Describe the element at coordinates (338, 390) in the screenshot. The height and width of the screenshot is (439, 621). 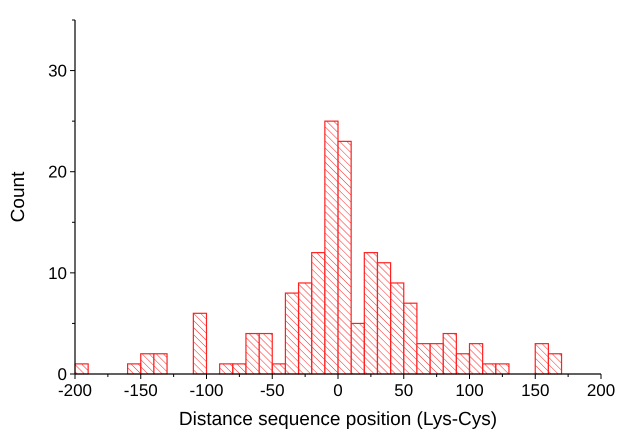
I see `x-tick-label: 0` at that location.